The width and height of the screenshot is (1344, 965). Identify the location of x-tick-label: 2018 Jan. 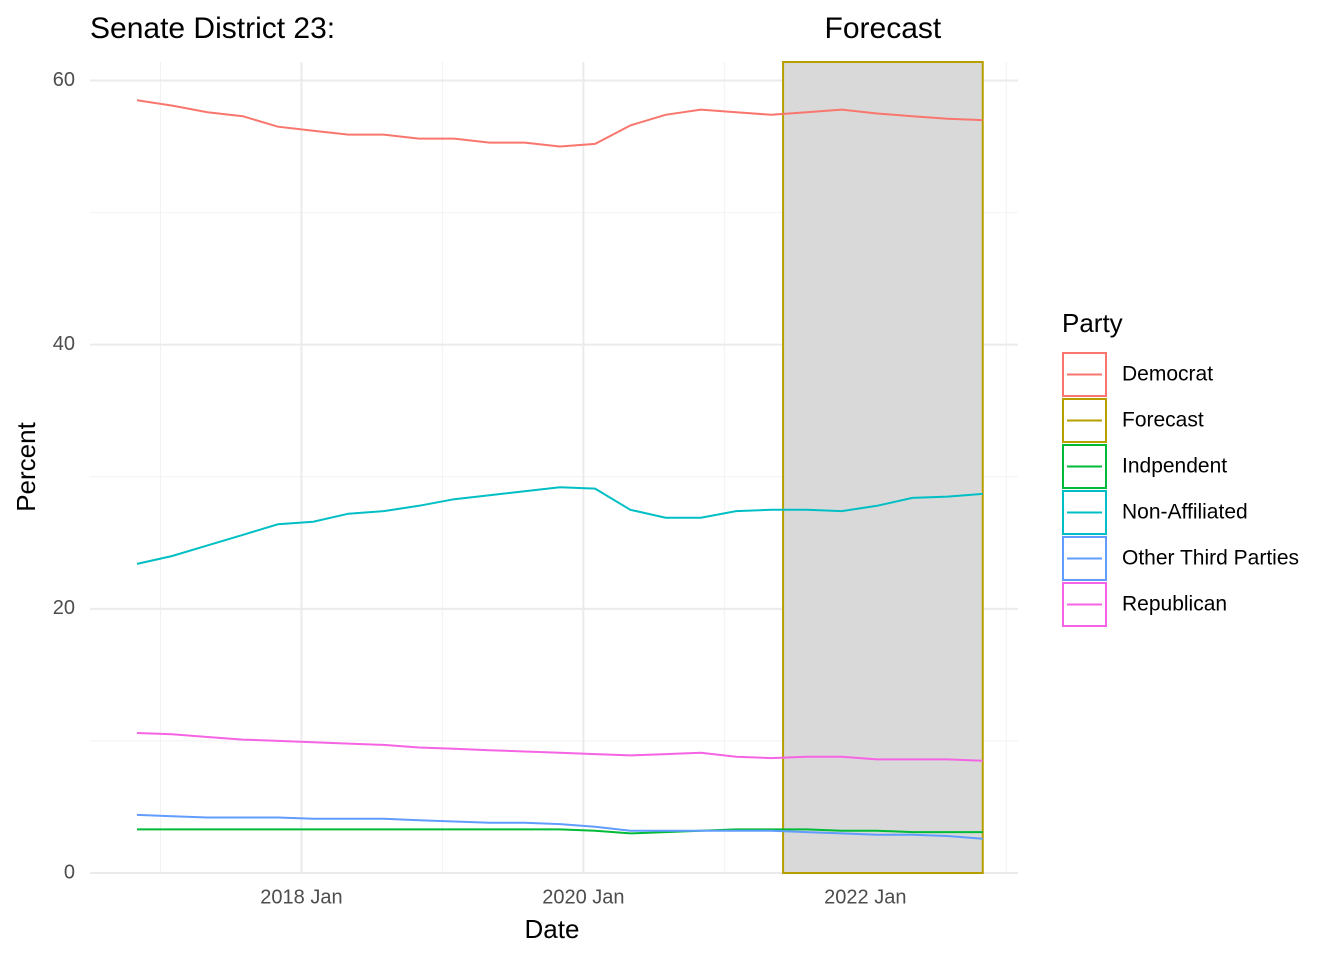
(301, 897).